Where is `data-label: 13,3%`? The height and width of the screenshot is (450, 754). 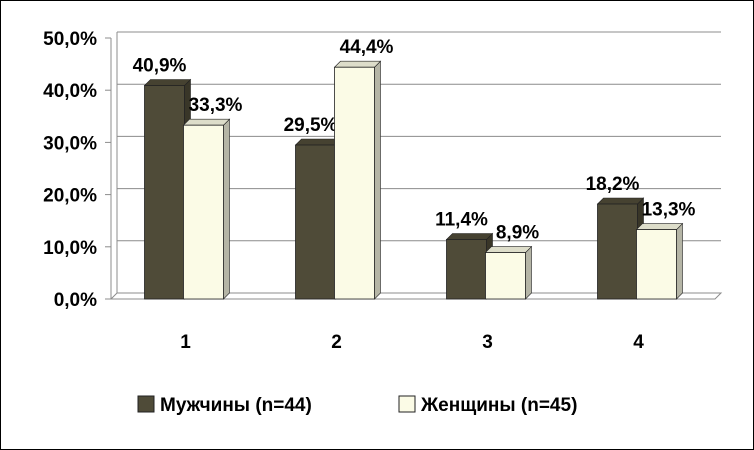 data-label: 13,3% is located at coordinates (669, 210).